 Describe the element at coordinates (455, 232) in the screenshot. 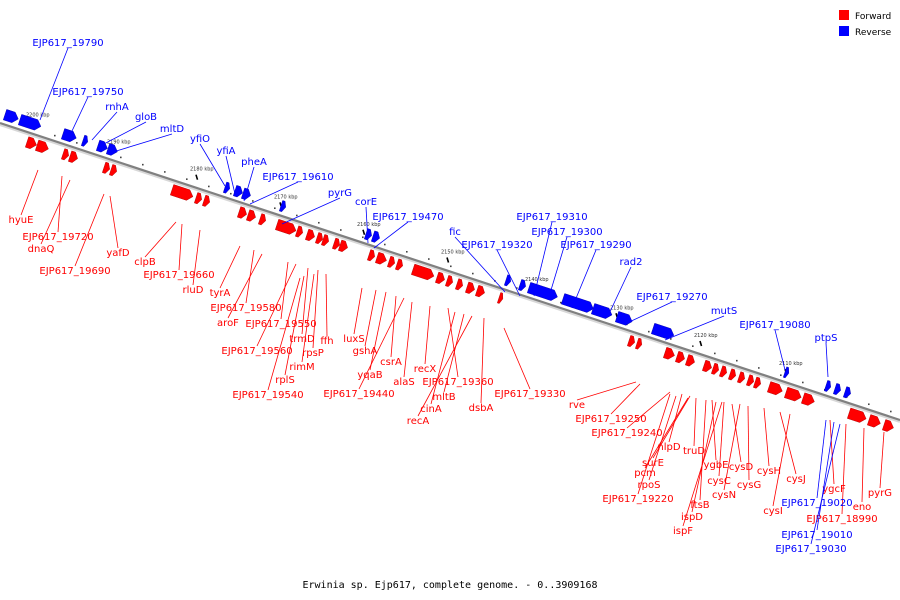

I see `reverse-gene-label: fic` at that location.